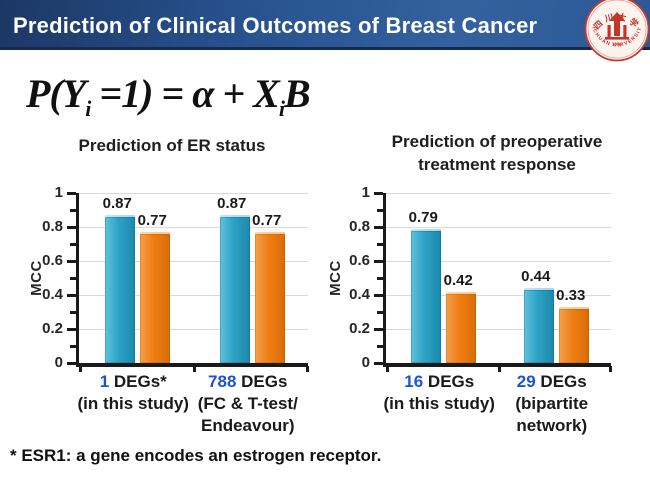  Describe the element at coordinates (335, 278) in the screenshot. I see `y-axis-label: MCC` at that location.